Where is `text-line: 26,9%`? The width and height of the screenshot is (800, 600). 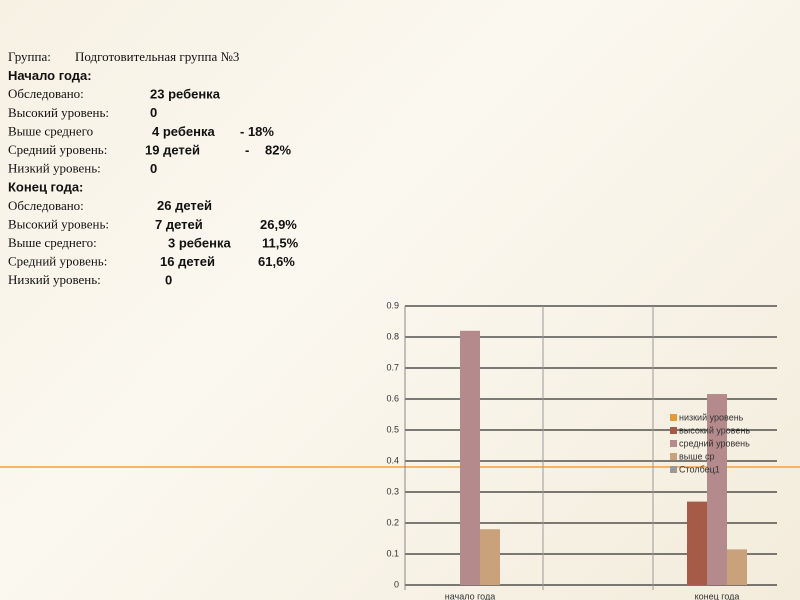 text-line: 26,9% is located at coordinates (278, 224).